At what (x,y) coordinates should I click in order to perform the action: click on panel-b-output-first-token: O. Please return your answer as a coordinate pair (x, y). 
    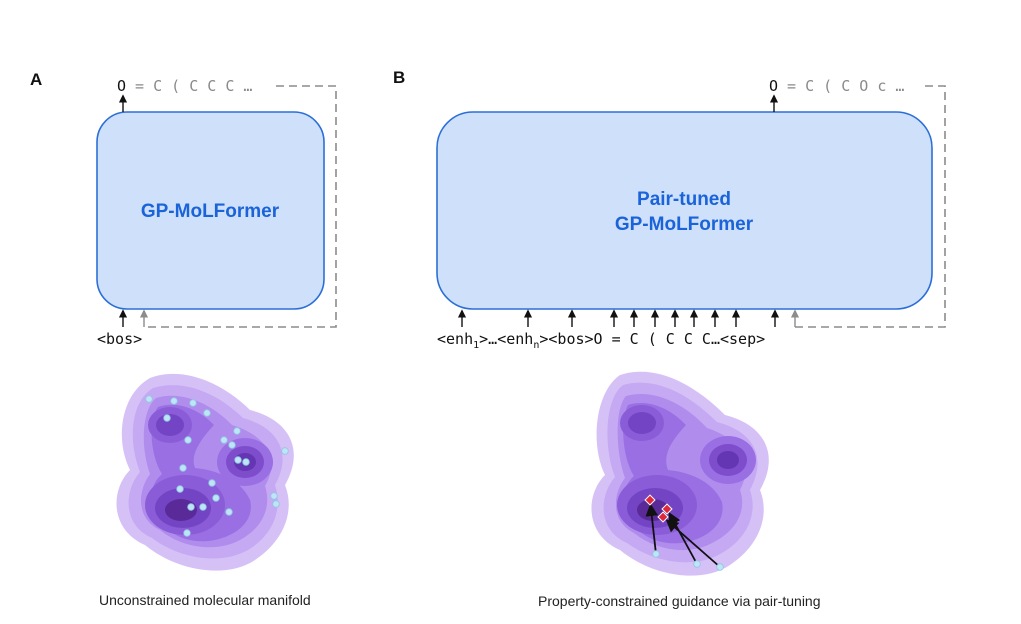
    Looking at the image, I should click on (773, 86).